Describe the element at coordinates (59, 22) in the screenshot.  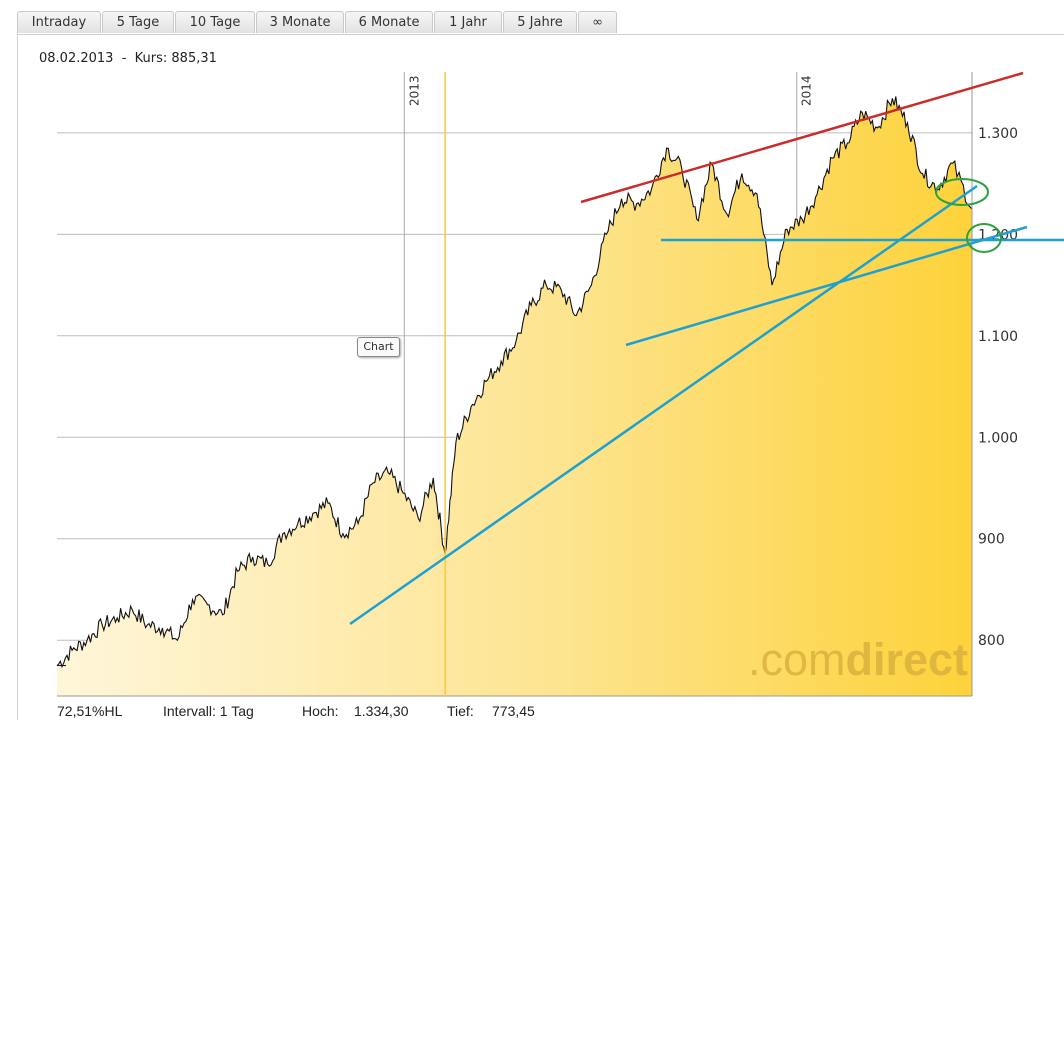
I see `tab-intraday: Intraday` at that location.